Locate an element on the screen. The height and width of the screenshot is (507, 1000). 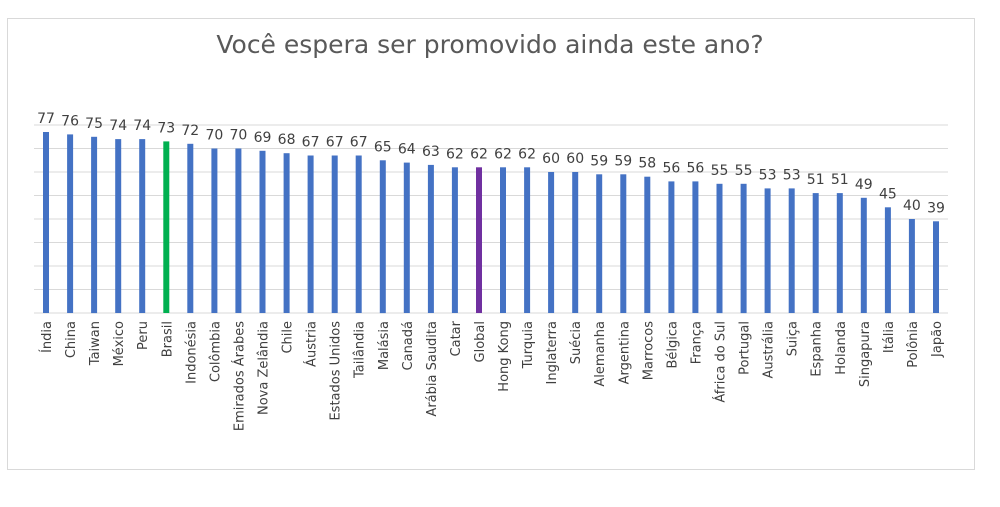
category-label: Argentina is located at coordinates (624, 352).